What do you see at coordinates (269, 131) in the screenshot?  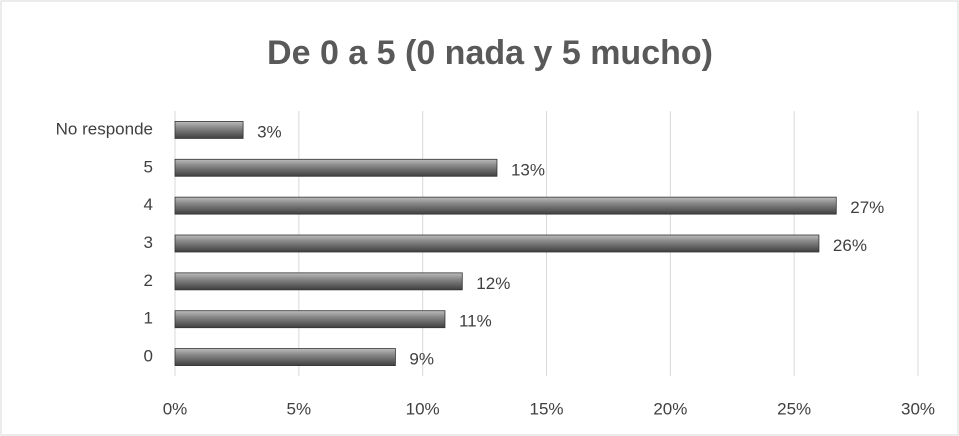 I see `data-label: 3%` at bounding box center [269, 131].